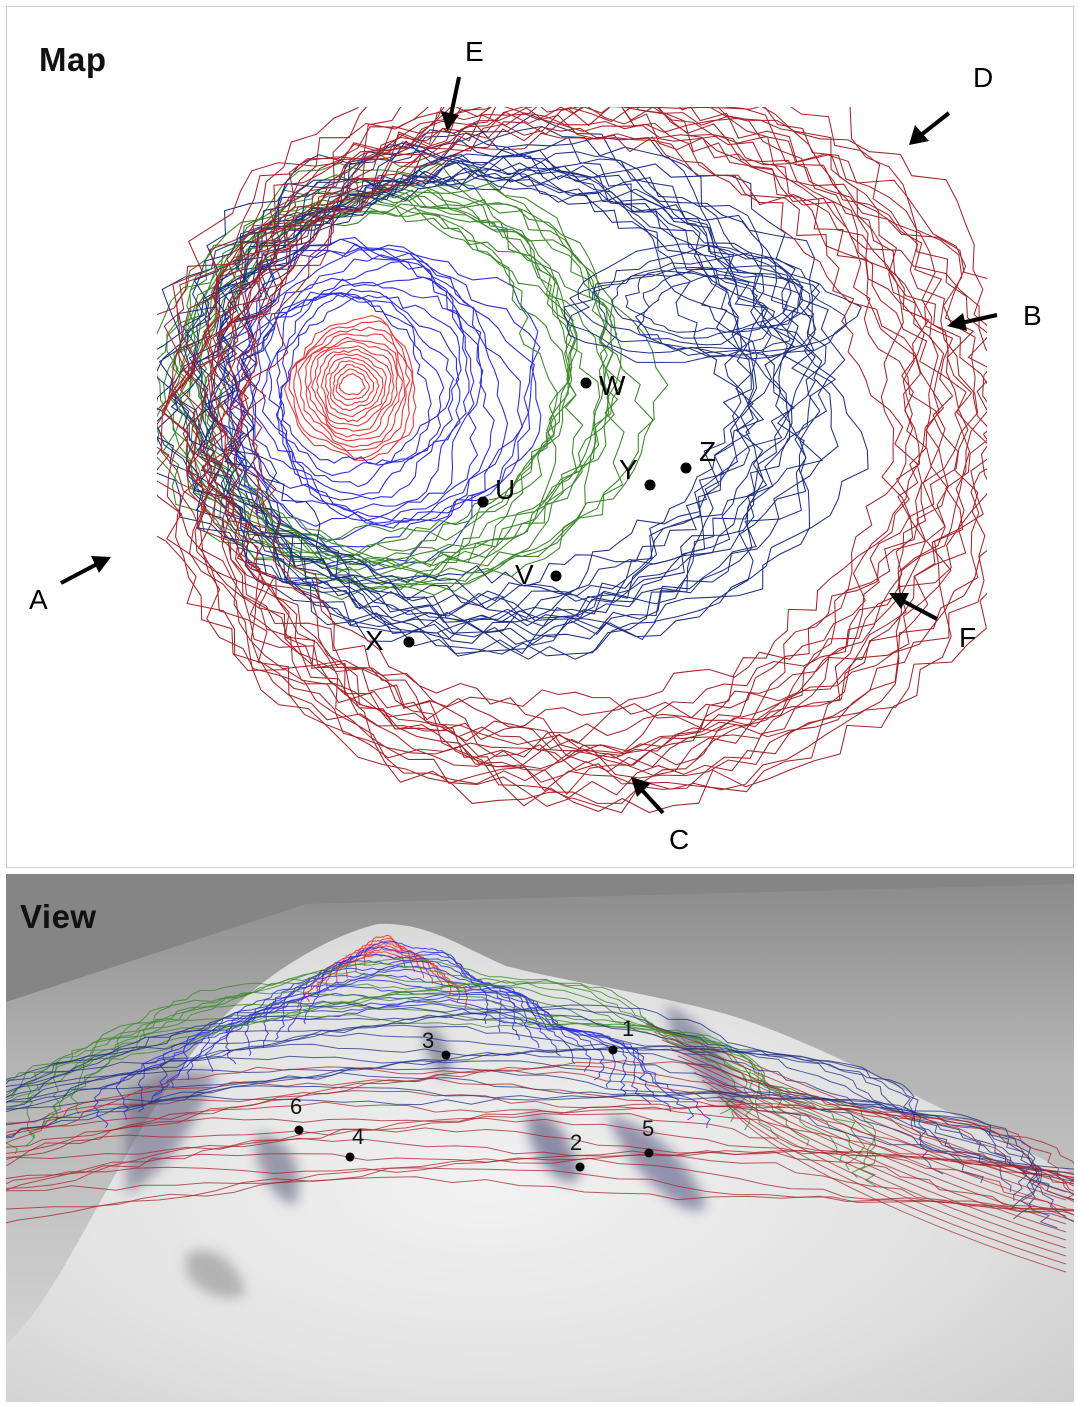  I want to click on view-point-2: 2, so click(577, 1151).